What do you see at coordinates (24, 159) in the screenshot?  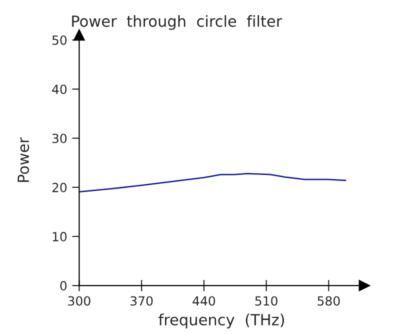 I see `y-axis-title: Power` at bounding box center [24, 159].